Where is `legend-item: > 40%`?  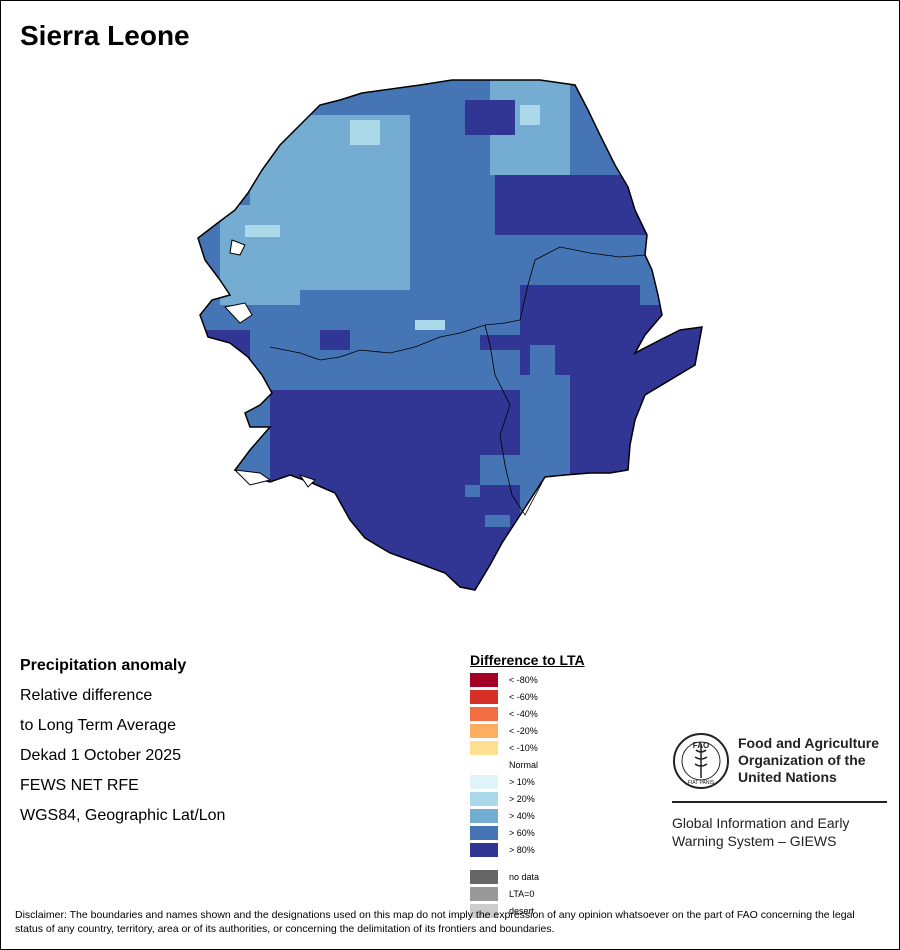 legend-item: > 40% is located at coordinates (527, 817).